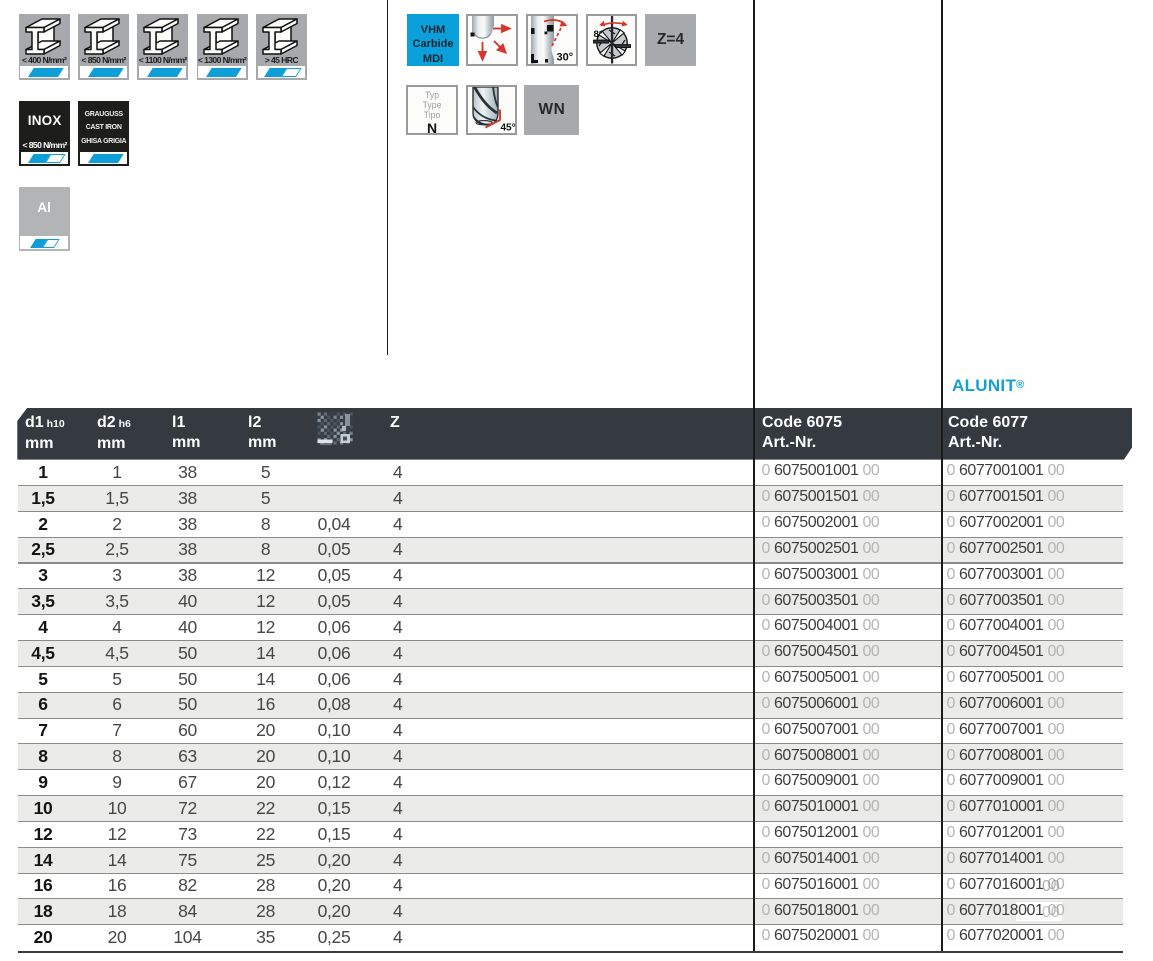 The width and height of the screenshot is (1153, 961). I want to click on svg-text: 8°, so click(597, 34).